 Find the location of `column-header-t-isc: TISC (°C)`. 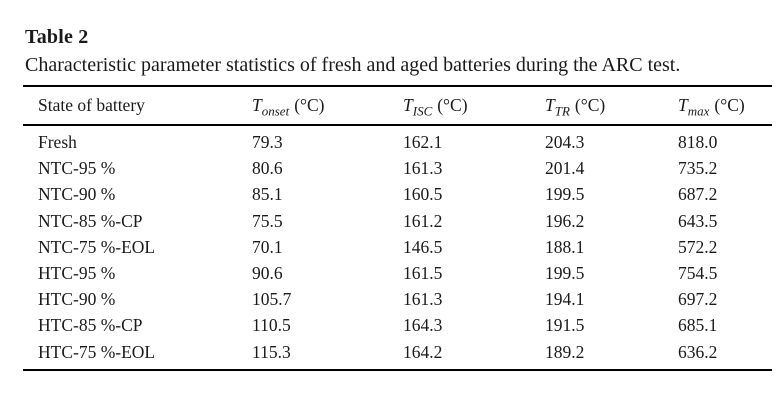

column-header-t-isc: TISC (°C) is located at coordinates (474, 105).